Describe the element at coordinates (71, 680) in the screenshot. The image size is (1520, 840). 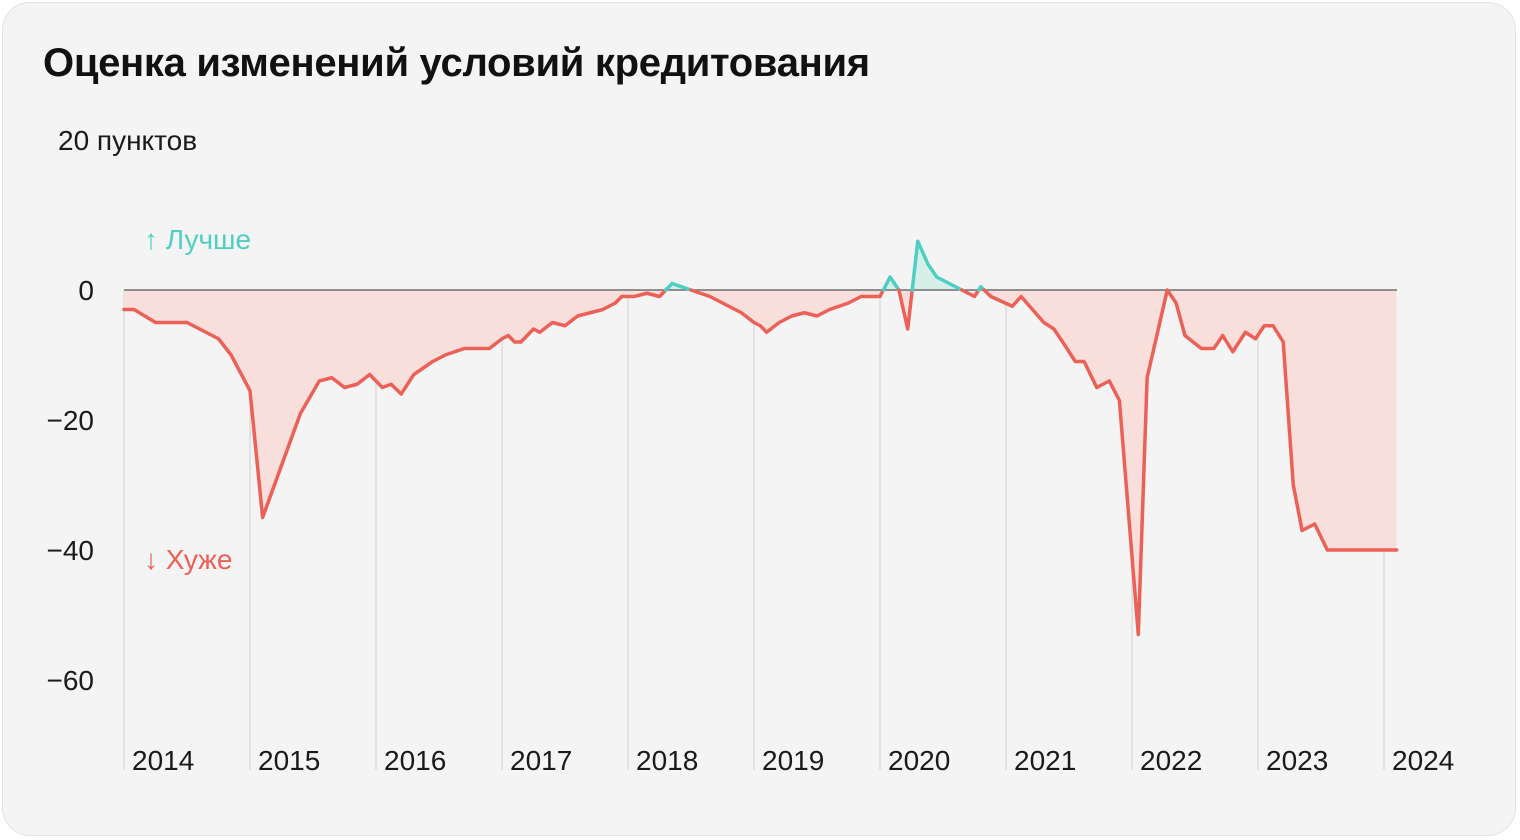
I see `y-tick-label: −60` at that location.